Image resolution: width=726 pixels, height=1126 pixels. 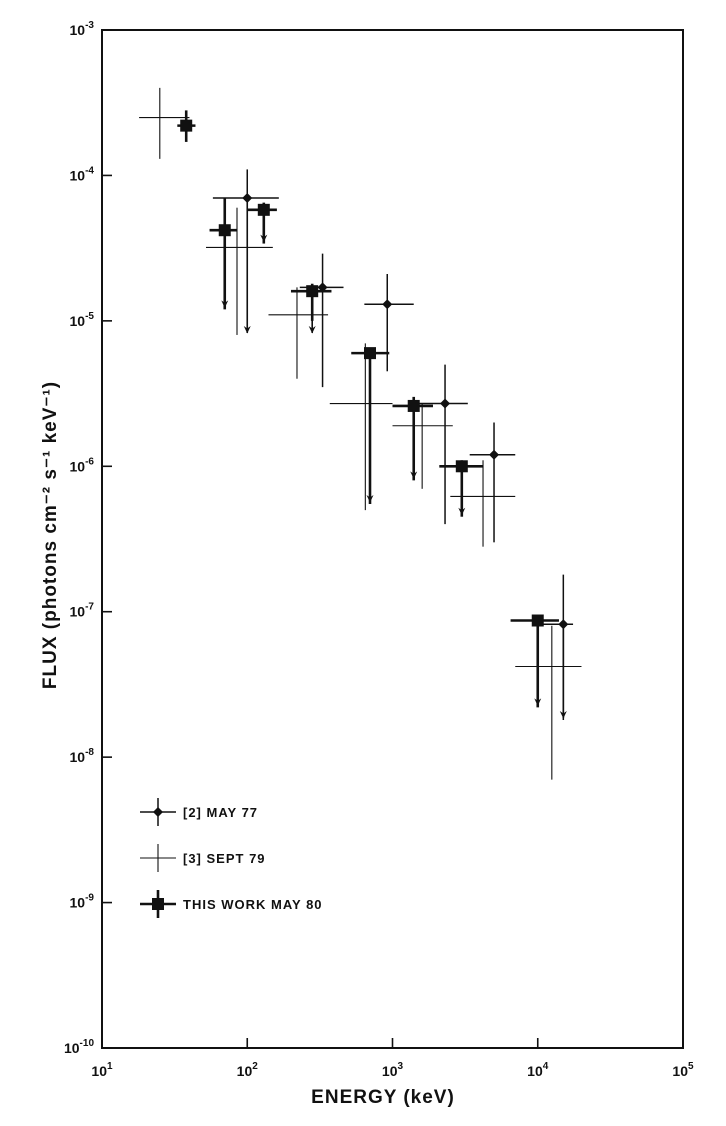 What do you see at coordinates (89, 316) in the screenshot?
I see `tick-exponent: -5` at bounding box center [89, 316].